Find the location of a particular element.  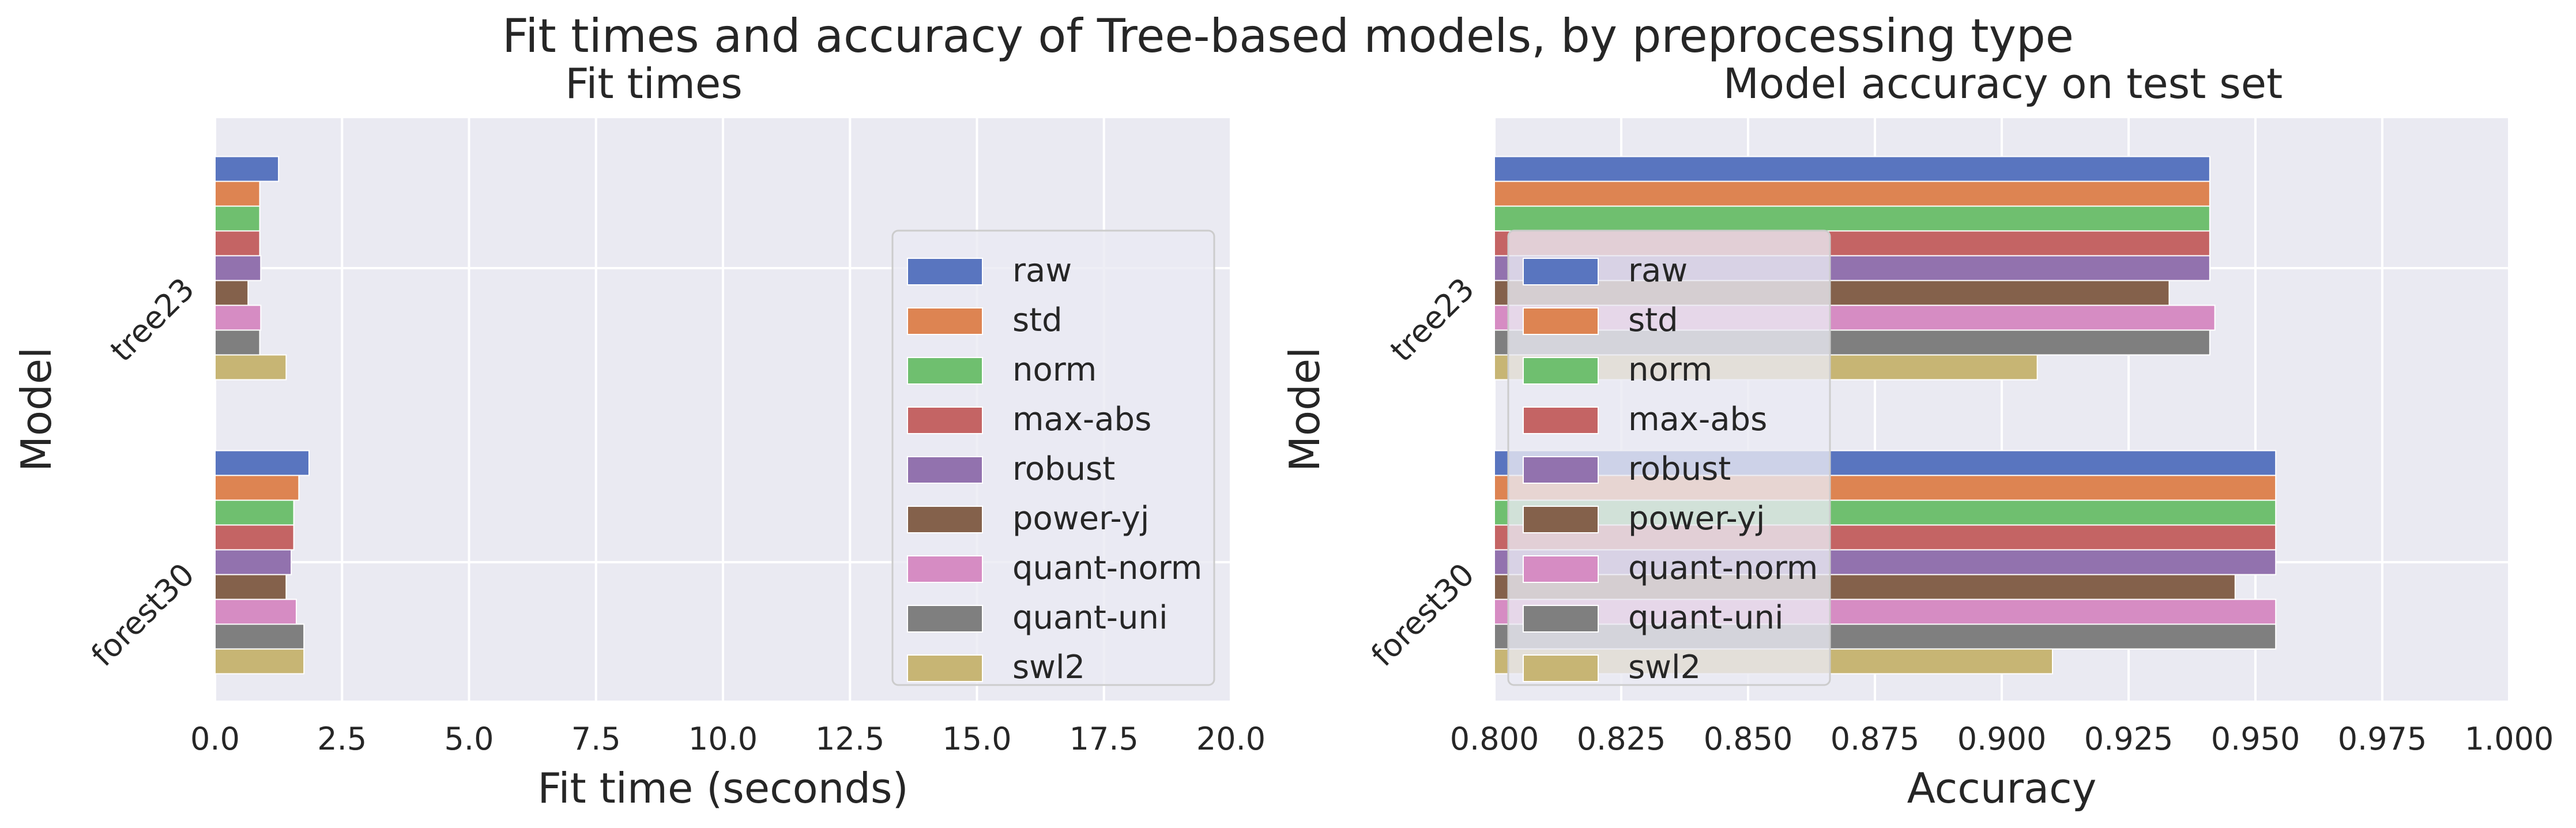

fit-times-legend-label: robust is located at coordinates (1063, 469).